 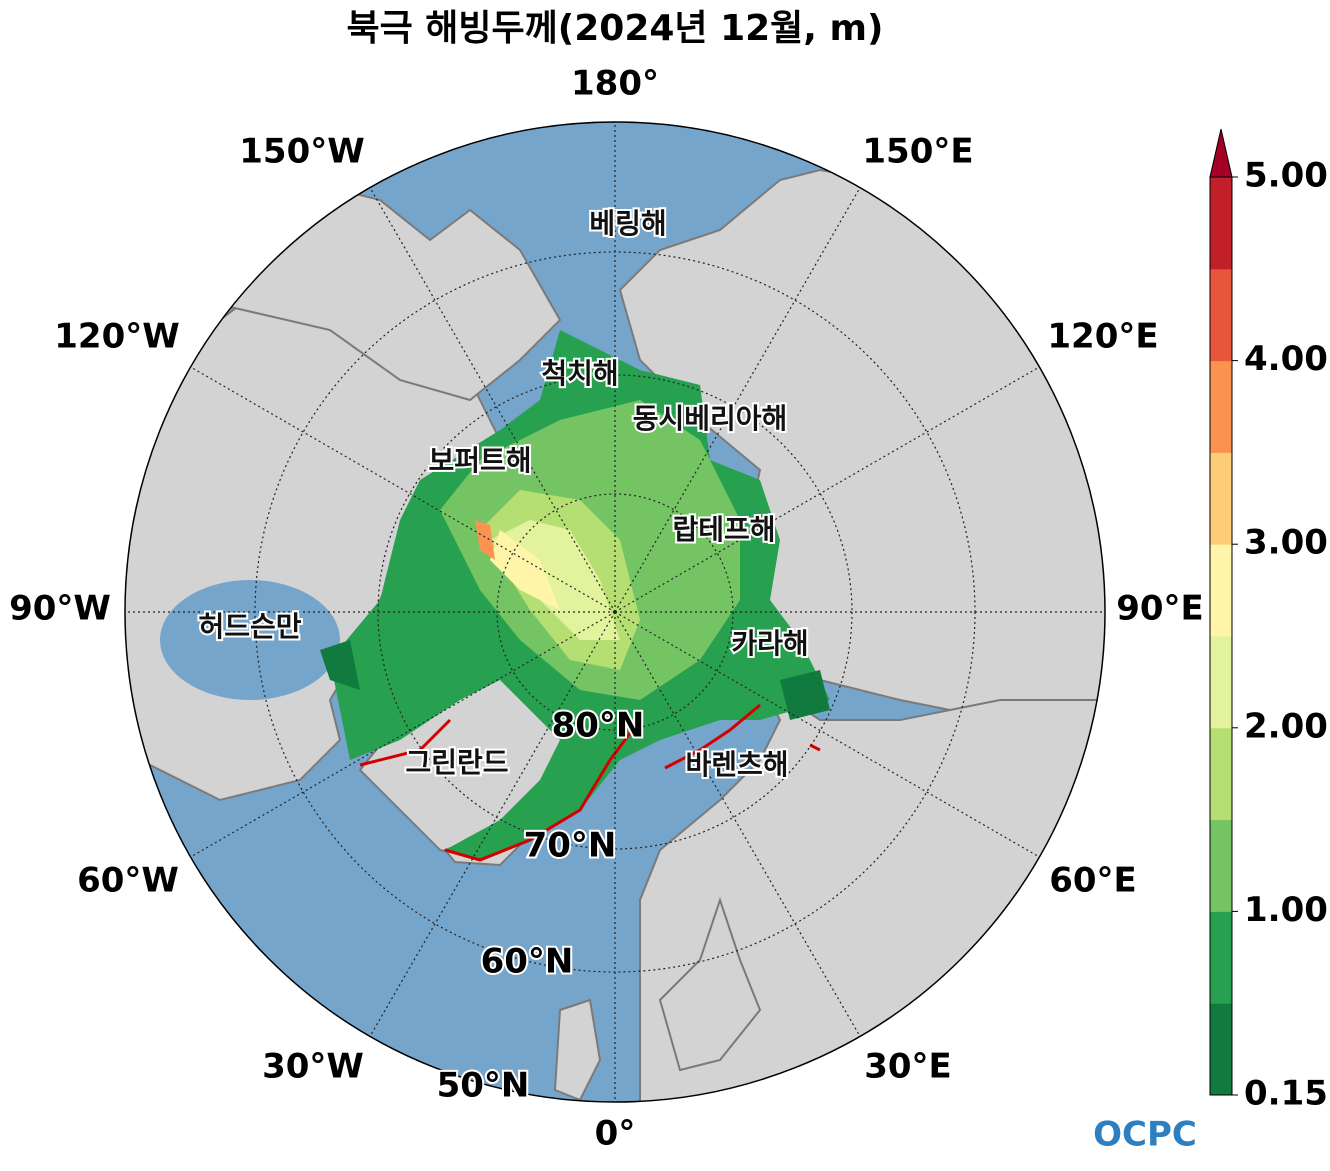 I want to click on longitude-label: 60°W, so click(x=128, y=881).